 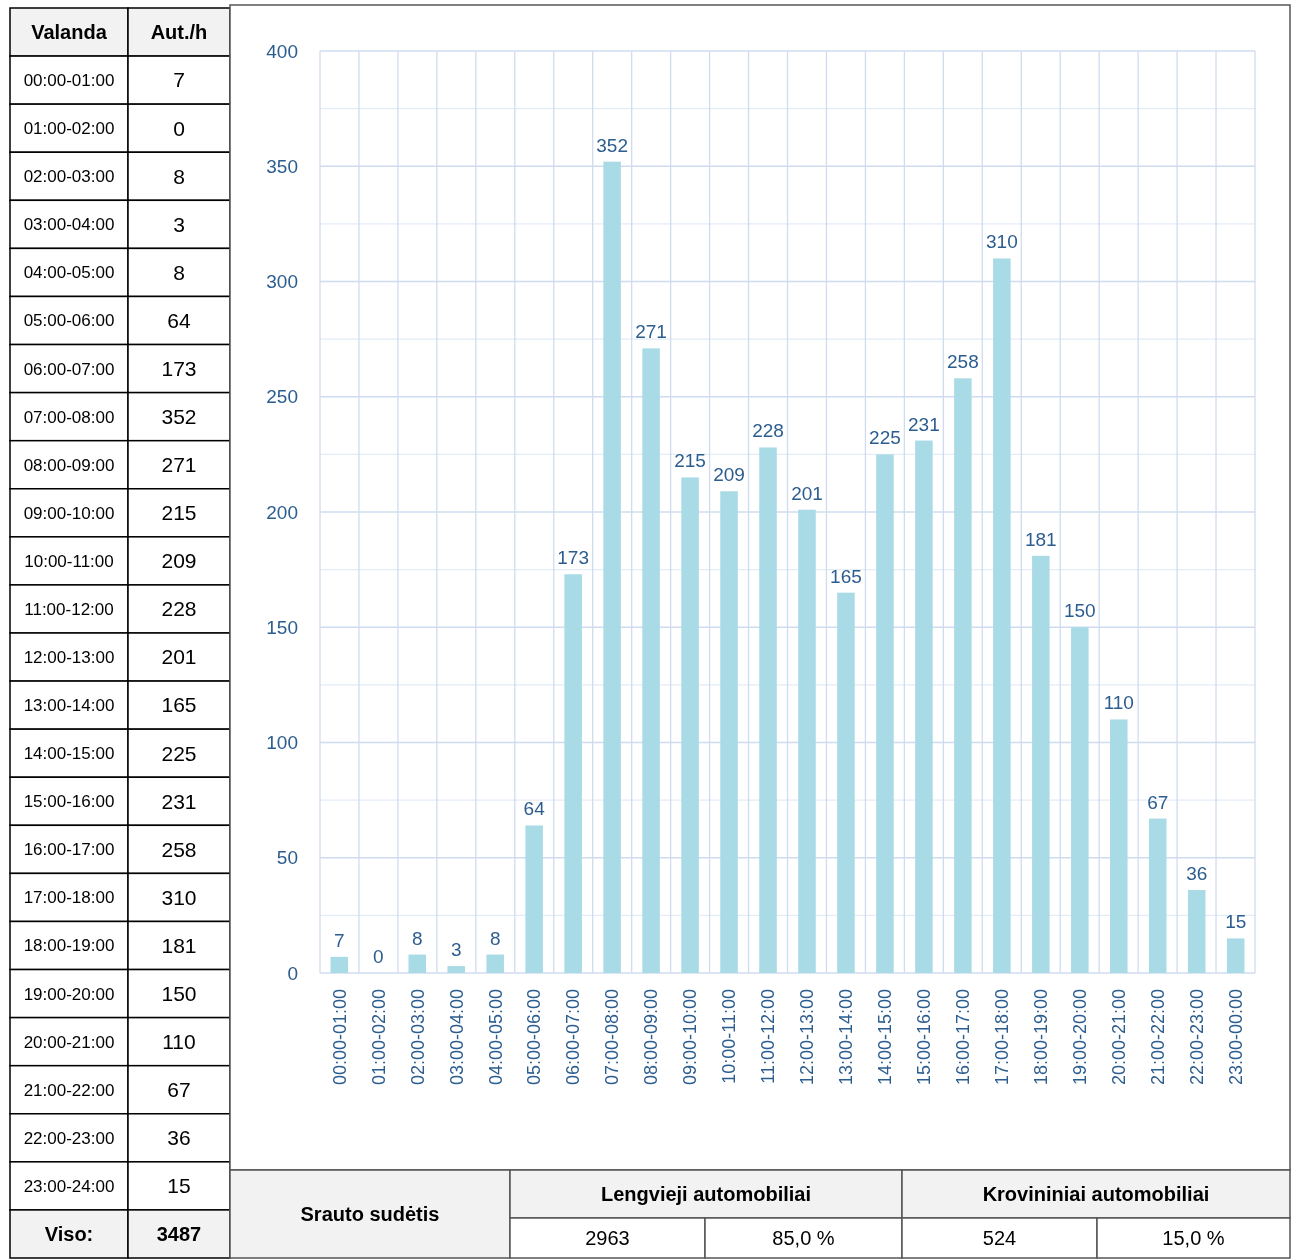 What do you see at coordinates (1236, 922) in the screenshot?
I see `data-label: 15` at bounding box center [1236, 922].